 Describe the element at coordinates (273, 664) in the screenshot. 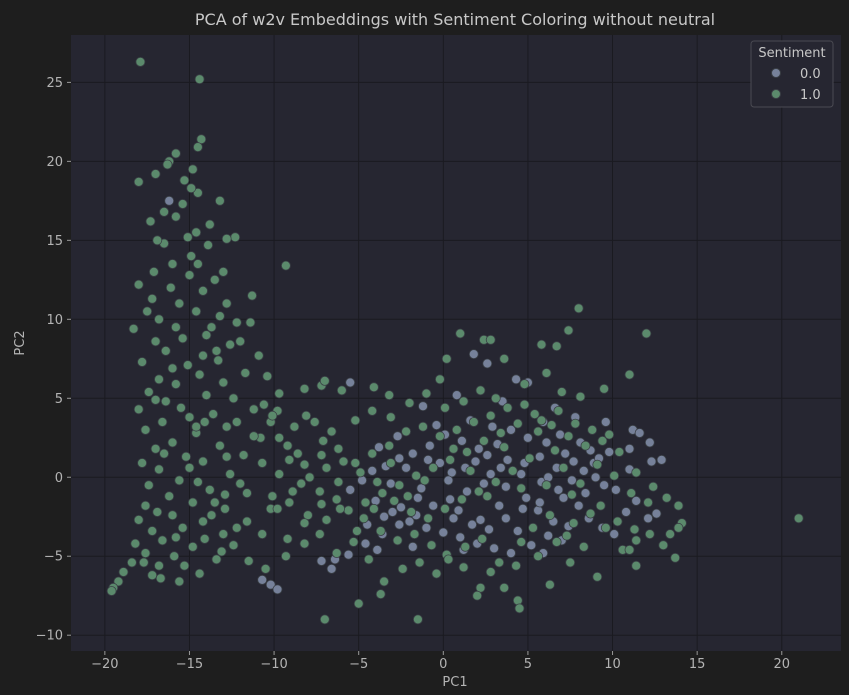

I see `x-tick-label: −10` at that location.